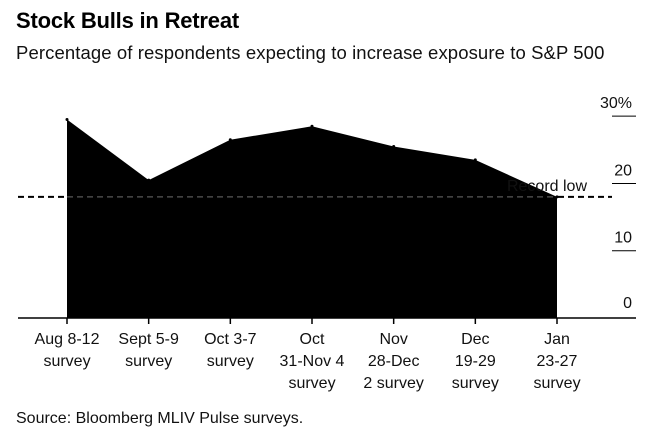 The width and height of the screenshot is (659, 440). What do you see at coordinates (623, 170) in the screenshot?
I see `y-tick-label: 20` at bounding box center [623, 170].